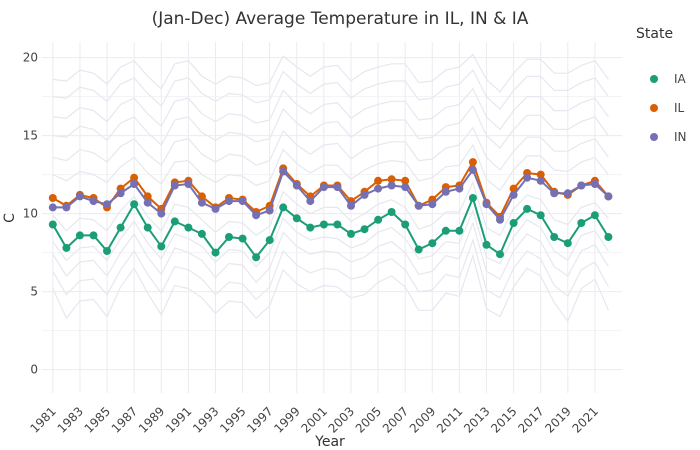  What do you see at coordinates (124, 419) in the screenshot?
I see `x-tick-label: 1987` at bounding box center [124, 419].